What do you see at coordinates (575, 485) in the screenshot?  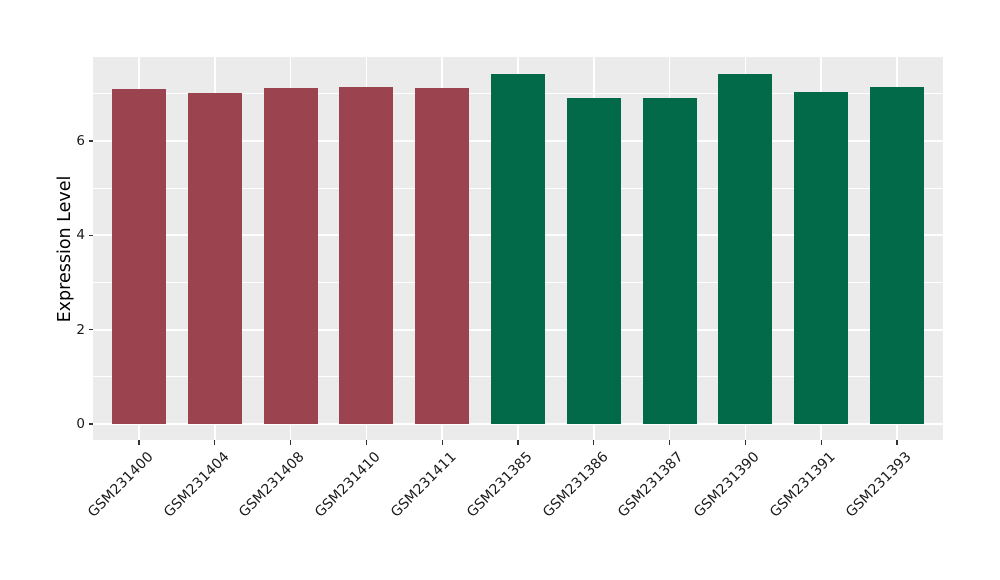 I see `x-tick-label: GSM231386` at bounding box center [575, 485].